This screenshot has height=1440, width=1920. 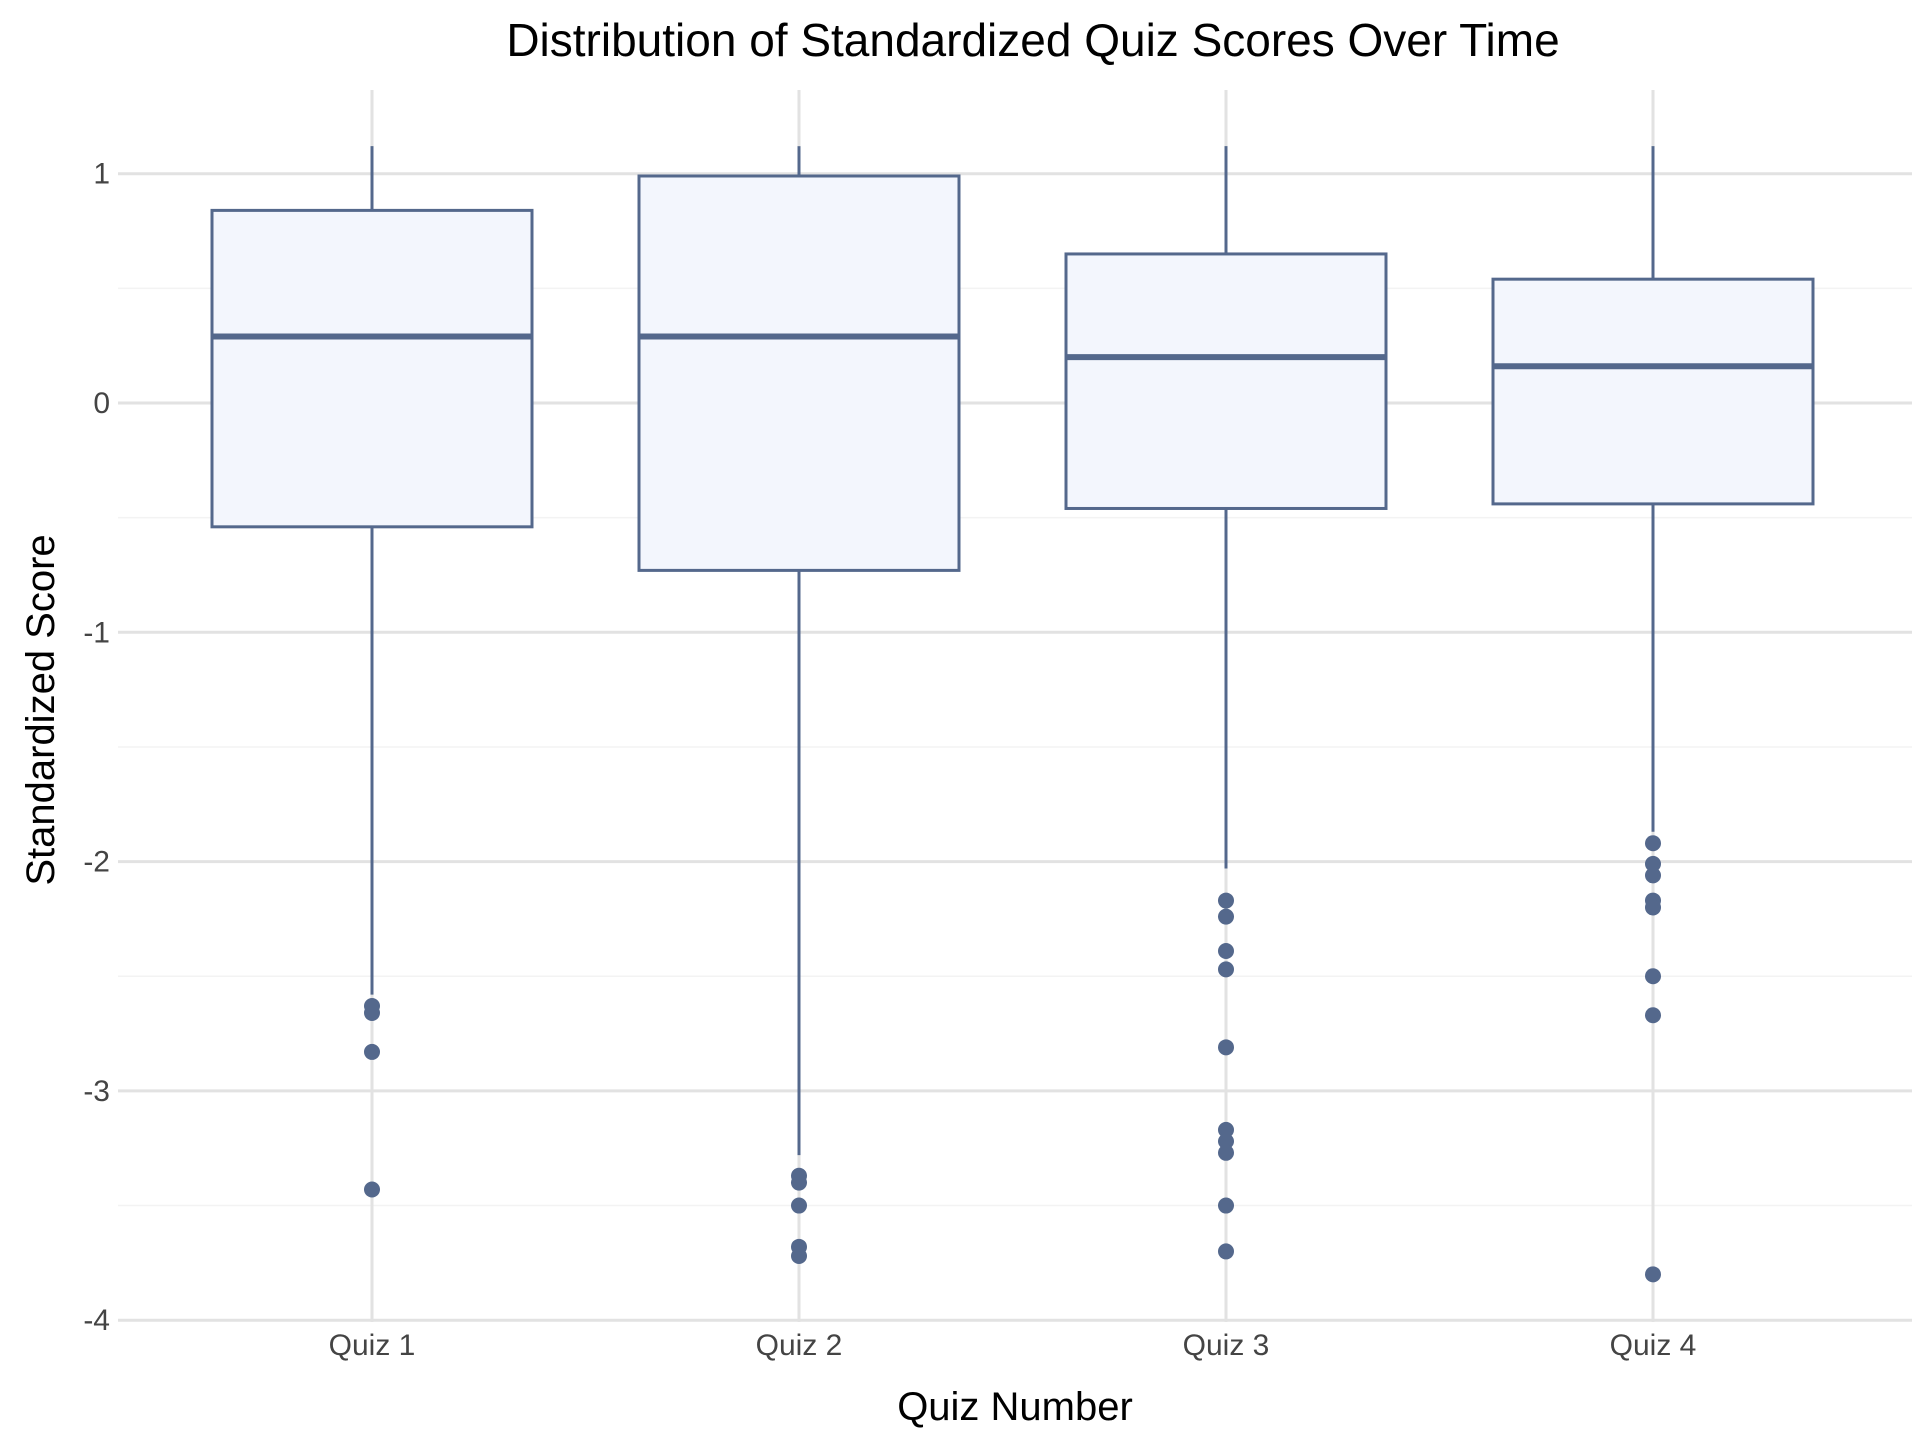 What do you see at coordinates (96, 747) in the screenshot?
I see `y-tick-label-layer: 1 0 -1 -2 -3 -4` at bounding box center [96, 747].